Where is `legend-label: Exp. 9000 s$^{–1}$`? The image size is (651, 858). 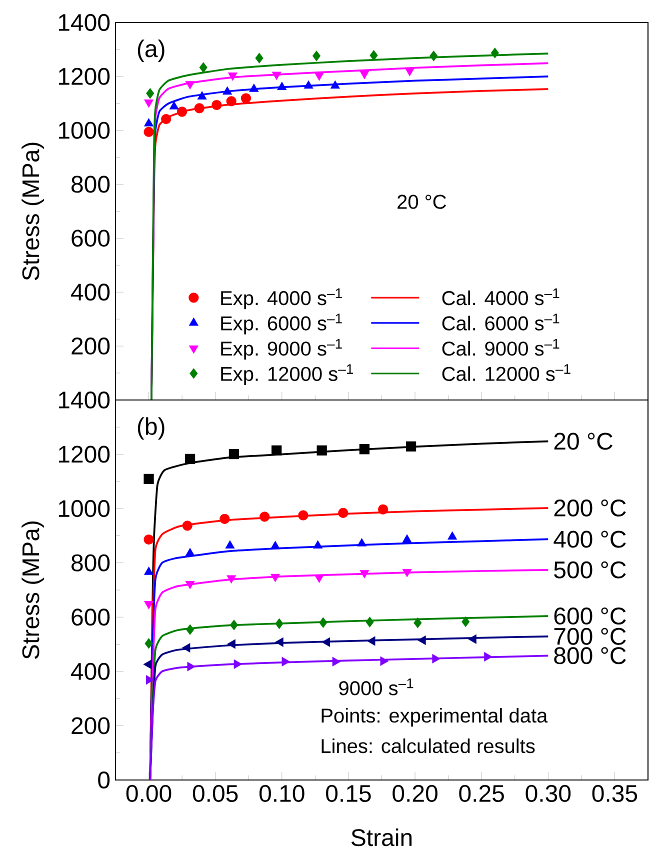 legend-label: Exp. 9000 s$^{–1}$ is located at coordinates (281, 349).